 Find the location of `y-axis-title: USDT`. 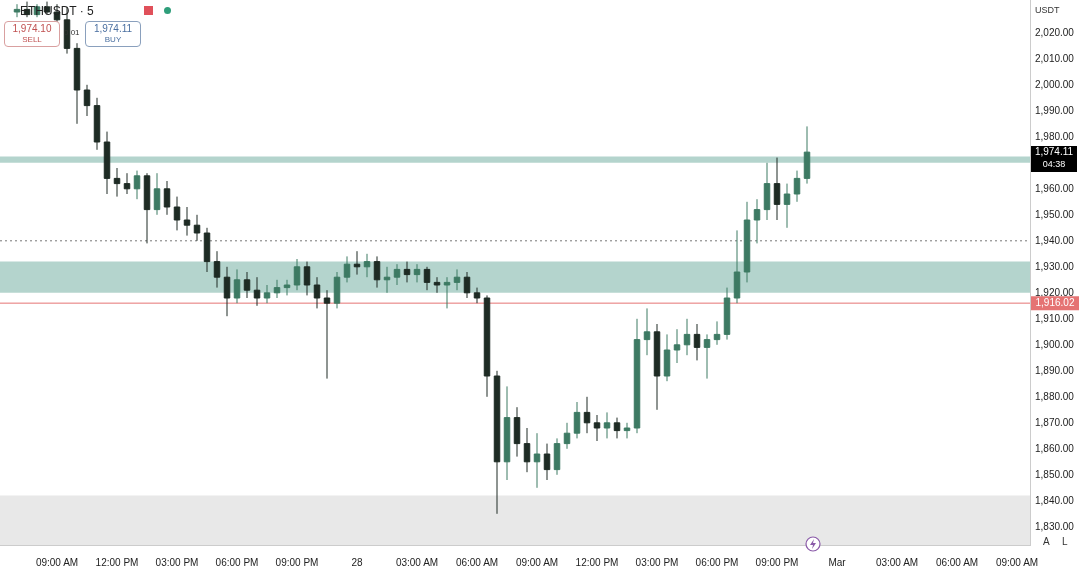

y-axis-title: USDT is located at coordinates (1047, 10).